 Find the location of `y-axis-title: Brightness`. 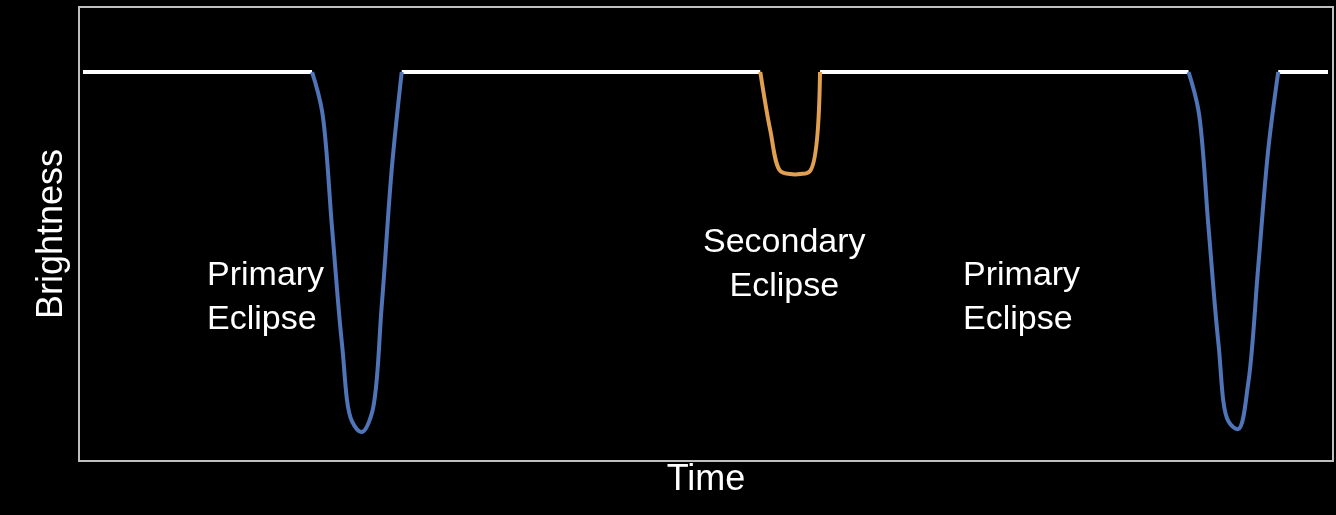

y-axis-title: Brightness is located at coordinates (50, 234).